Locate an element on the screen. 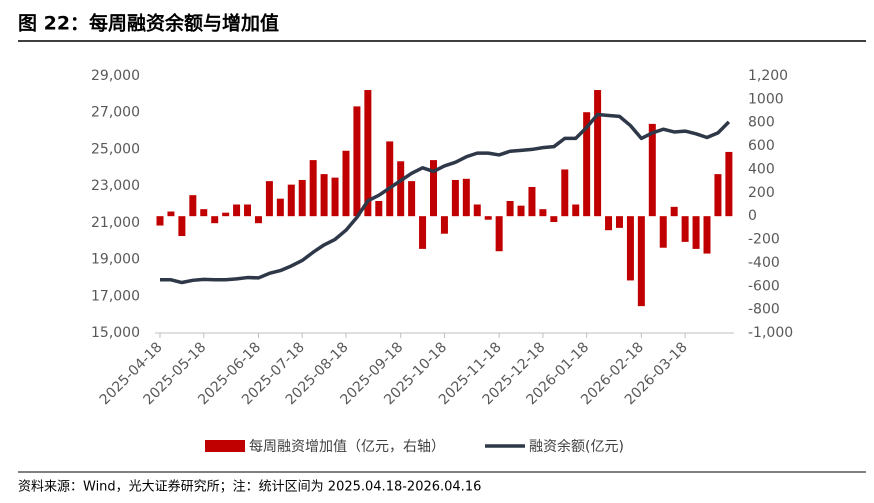 The width and height of the screenshot is (874, 503). y2-tick-label: -200 is located at coordinates (764, 240).